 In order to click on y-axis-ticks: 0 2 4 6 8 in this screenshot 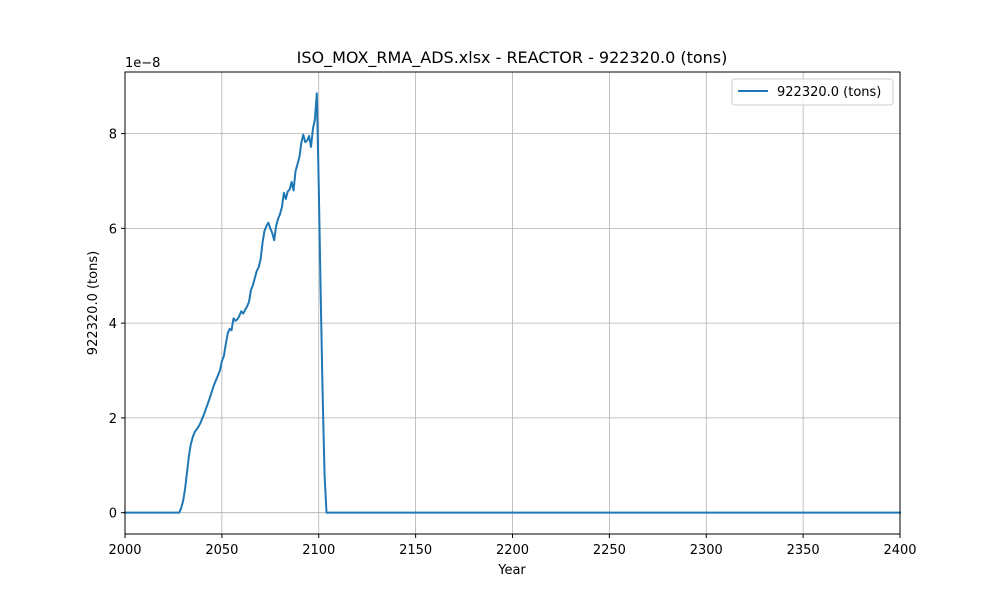, I will do `click(117, 325)`.